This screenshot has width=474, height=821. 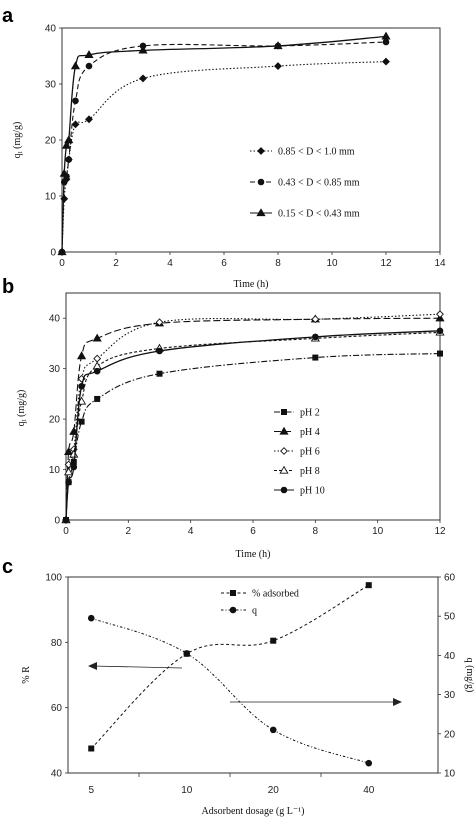 What do you see at coordinates (450, 656) in the screenshot?
I see `c-y2-tick-label-3: 40` at bounding box center [450, 656].